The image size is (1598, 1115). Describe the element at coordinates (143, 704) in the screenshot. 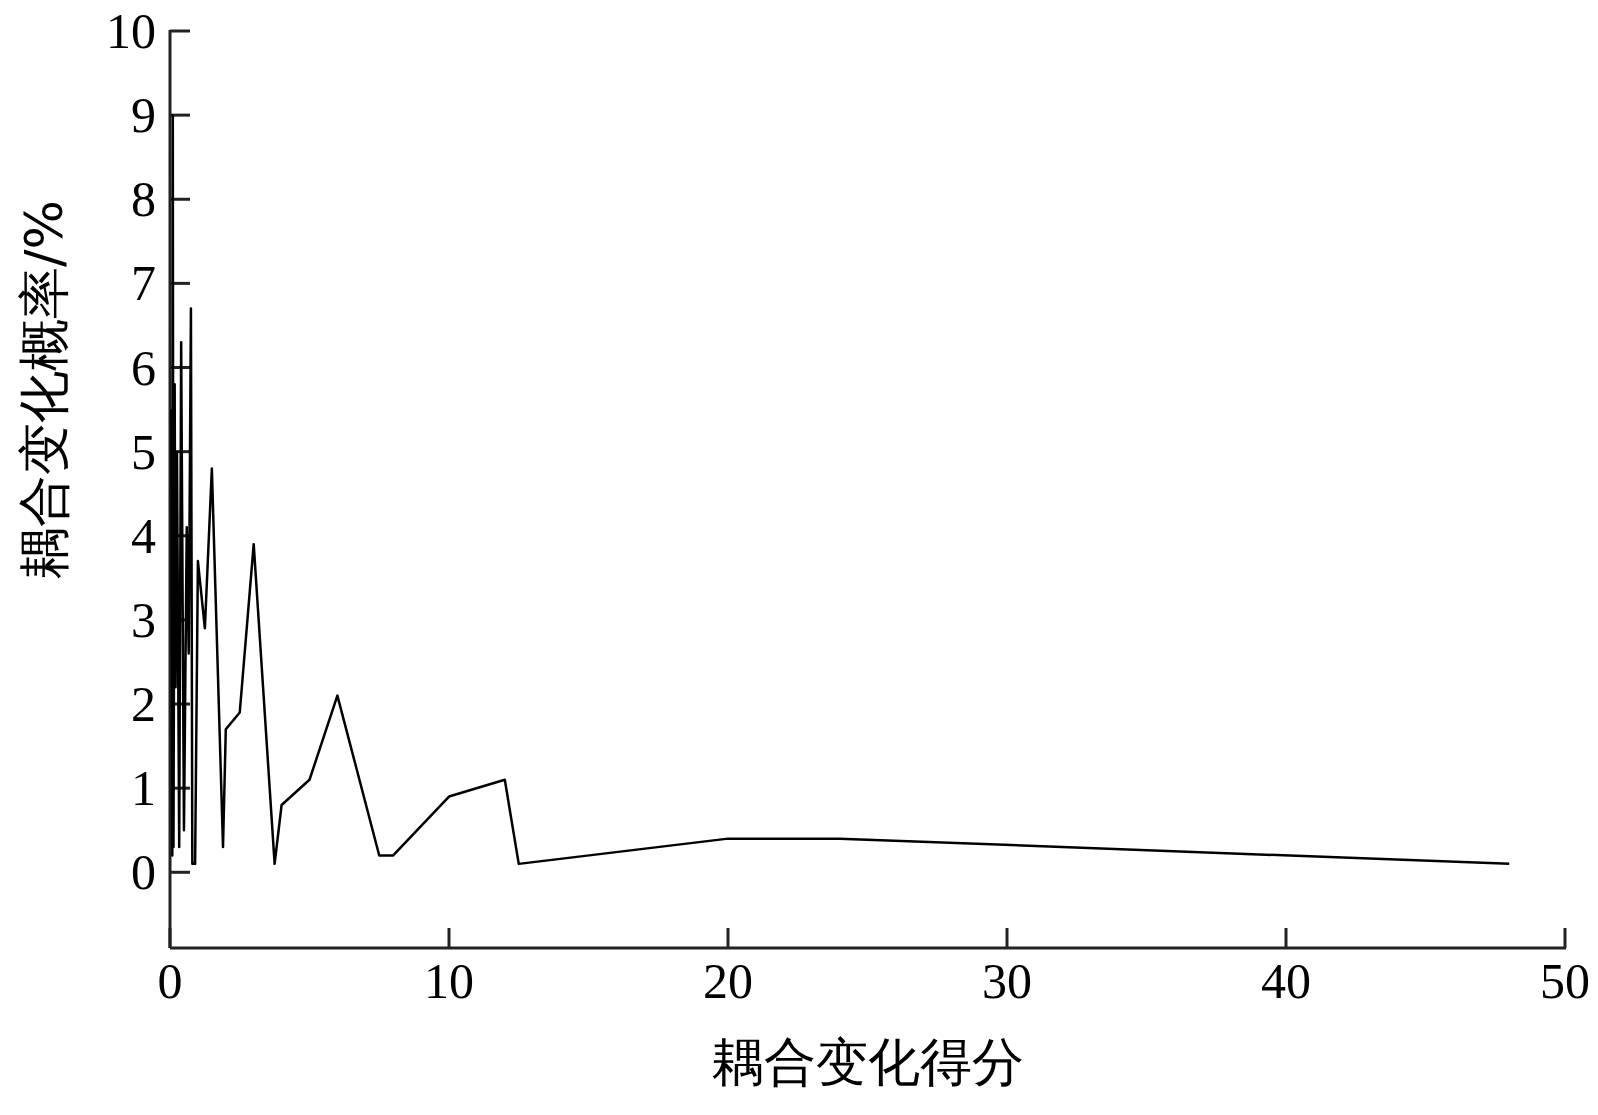

I see `y-tick-label: 2` at that location.